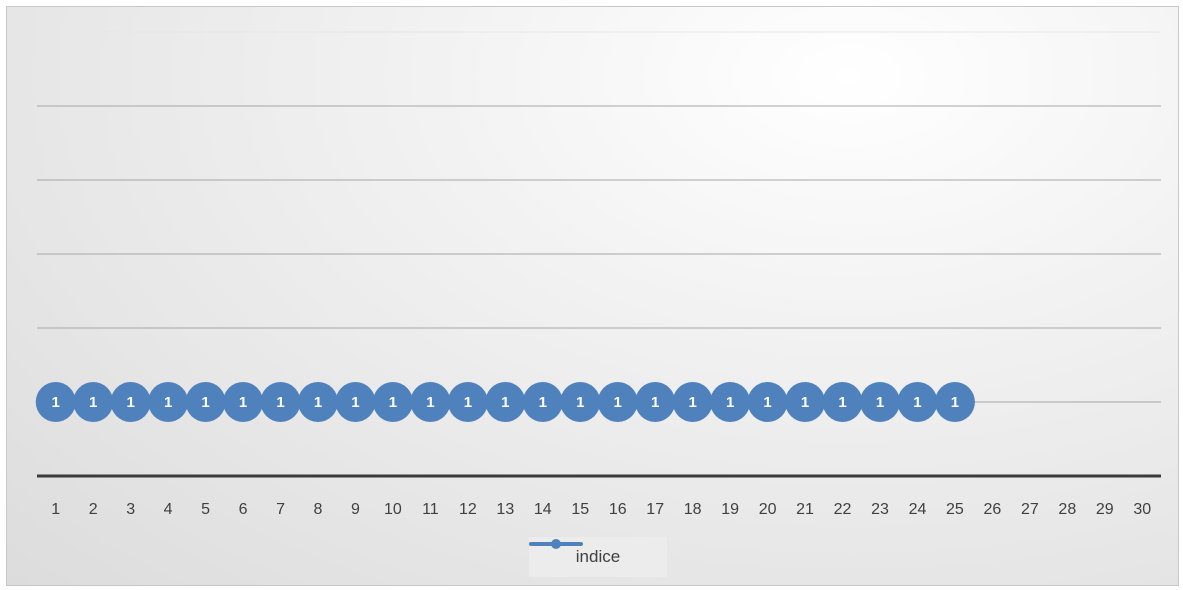 This screenshot has width=1183, height=590. I want to click on x-tick-label: 23, so click(880, 509).